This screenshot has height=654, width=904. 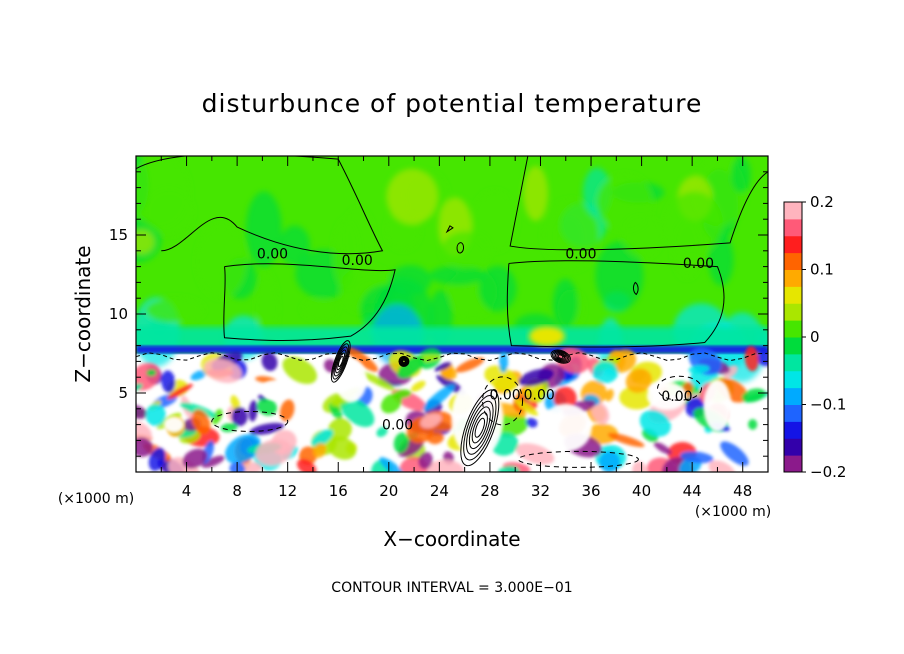 What do you see at coordinates (118, 235) in the screenshot?
I see `y-tick-label: 15` at bounding box center [118, 235].